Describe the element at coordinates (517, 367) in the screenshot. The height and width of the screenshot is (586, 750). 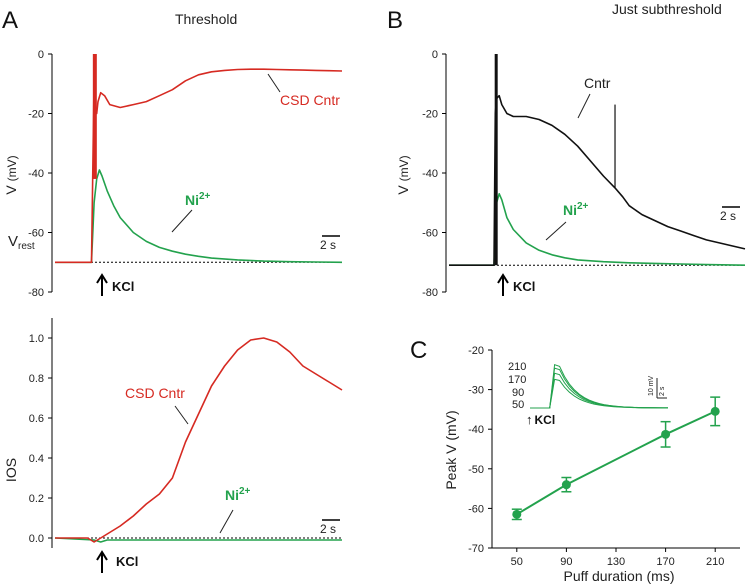
I see `inset-label-210: 210` at that location.